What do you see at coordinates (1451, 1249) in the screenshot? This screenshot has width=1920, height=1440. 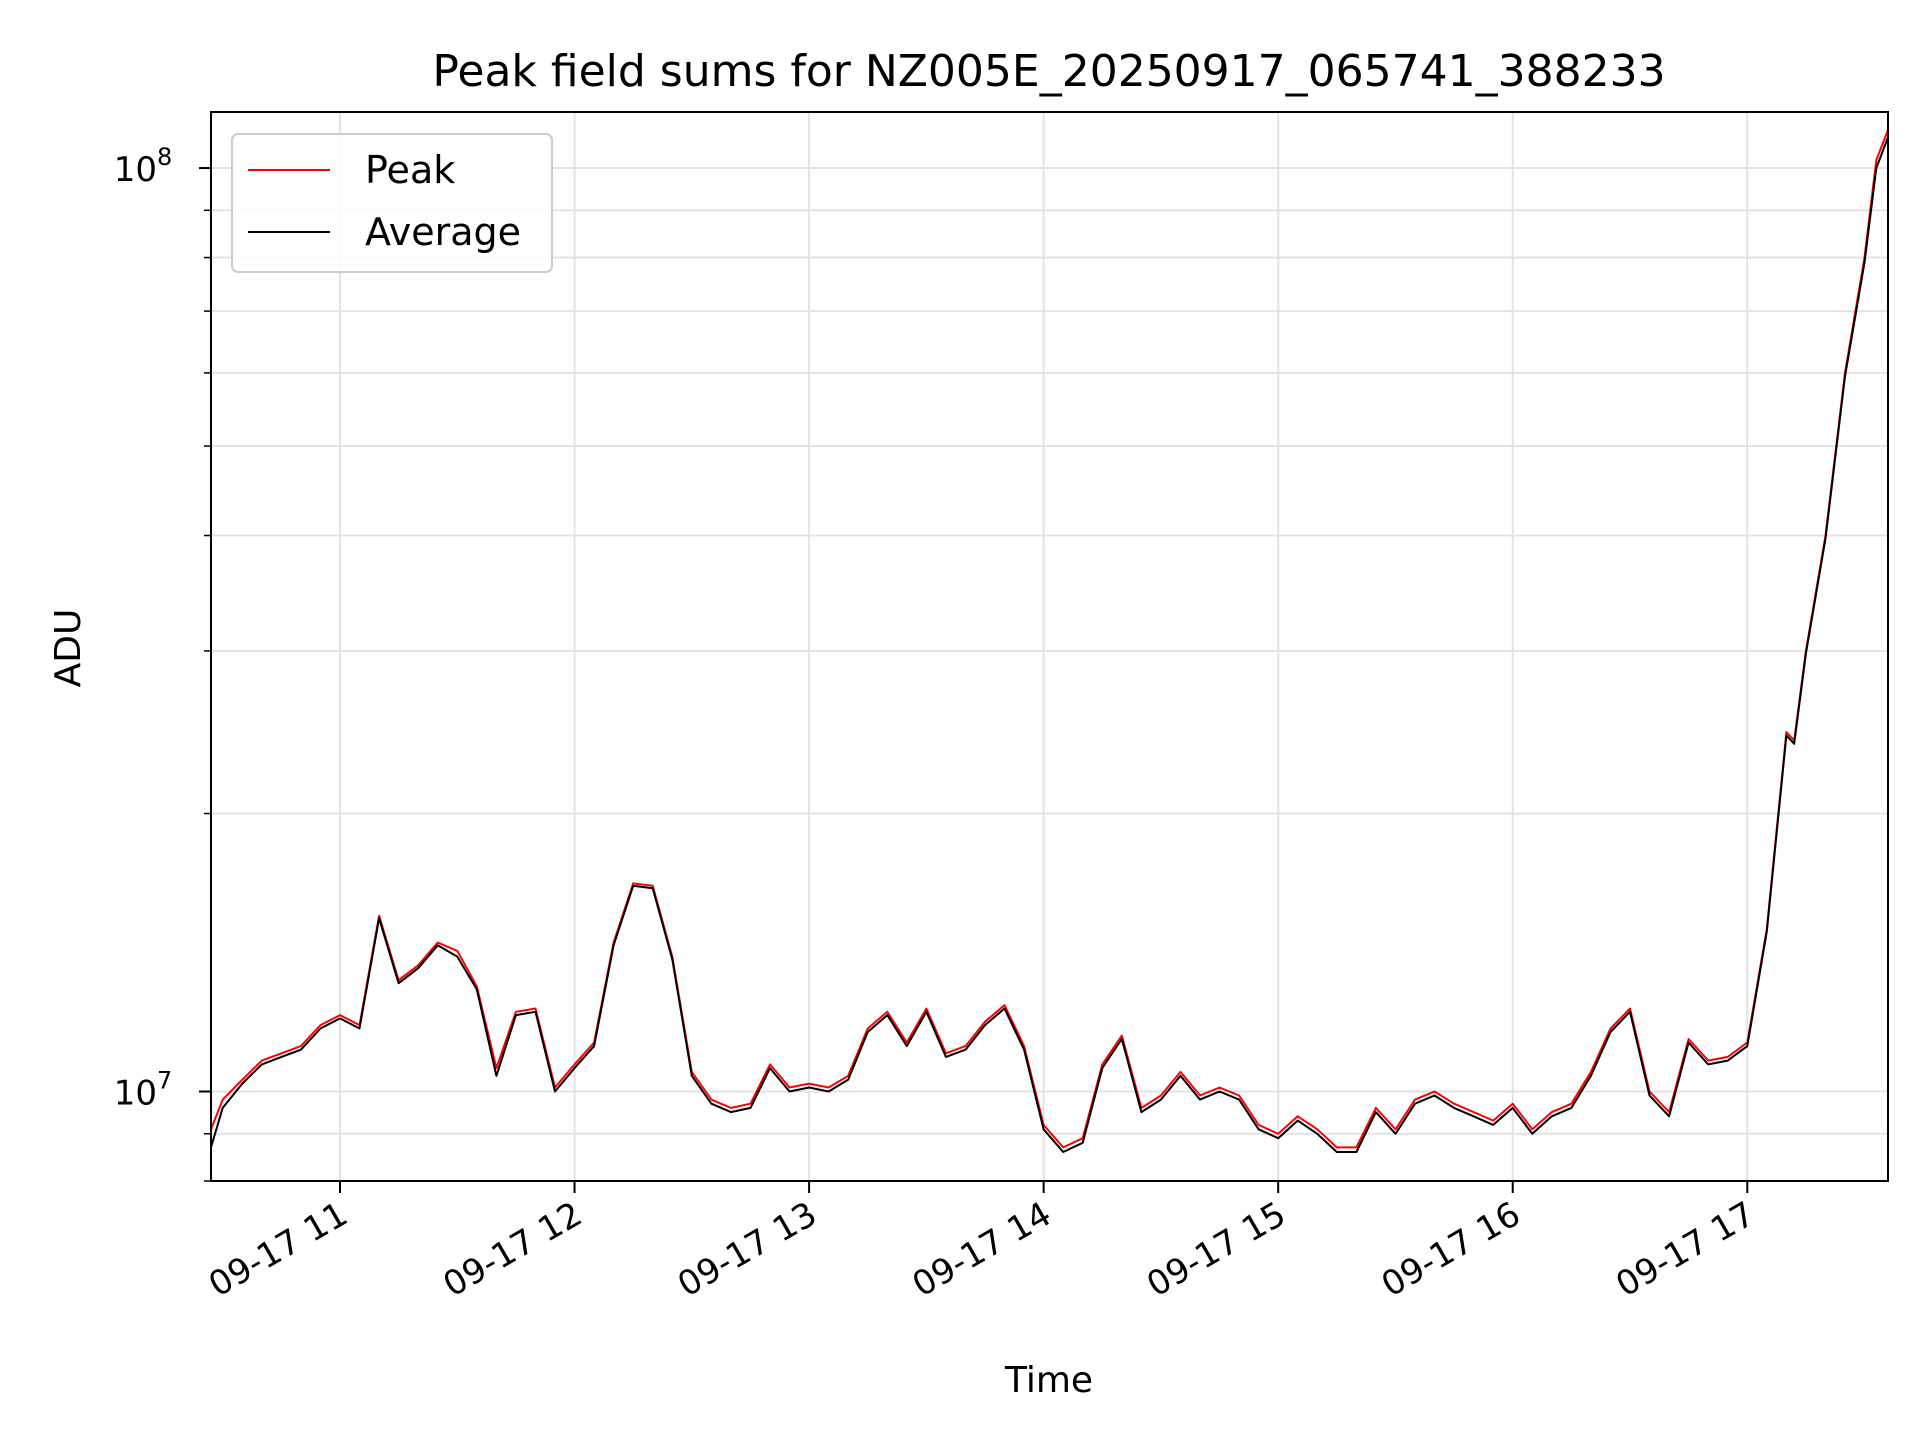 I see `x-tick-label: 09-17 16` at bounding box center [1451, 1249].